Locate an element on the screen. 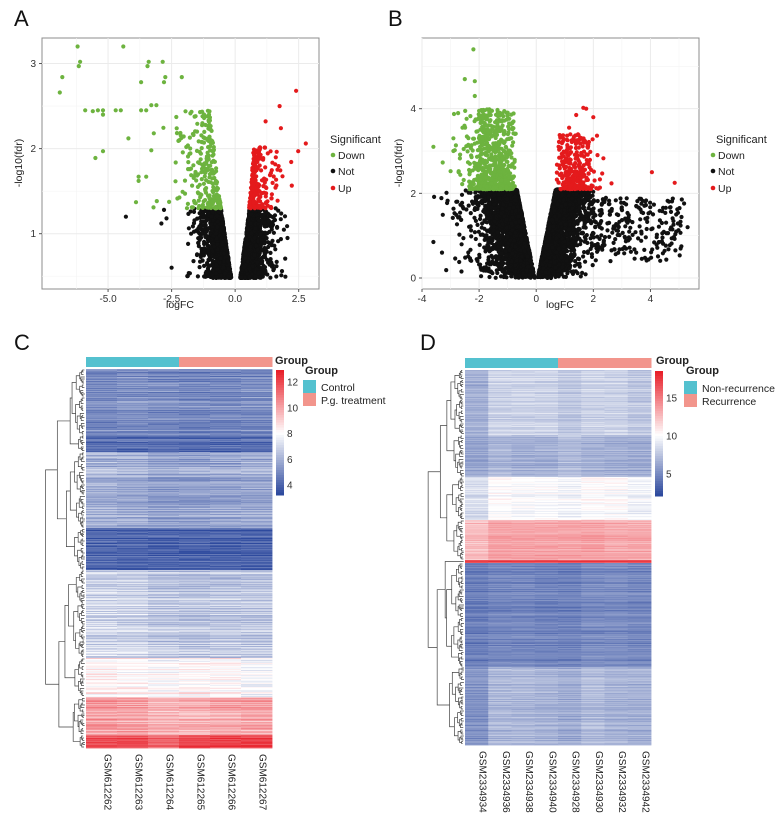 The image size is (780, 840). legend-a: Significant Down Not Up is located at coordinates (355, 164).